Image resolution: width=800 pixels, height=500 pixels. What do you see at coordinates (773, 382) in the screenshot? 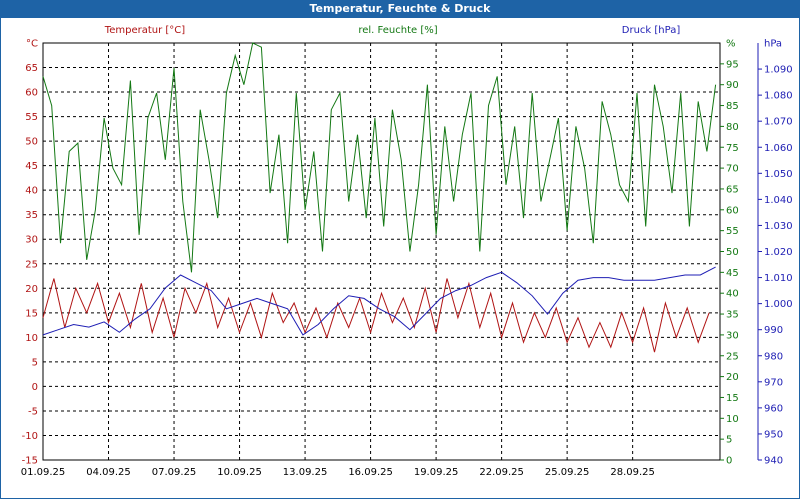
I see `pressure-tick-label: 970` at bounding box center [773, 382].